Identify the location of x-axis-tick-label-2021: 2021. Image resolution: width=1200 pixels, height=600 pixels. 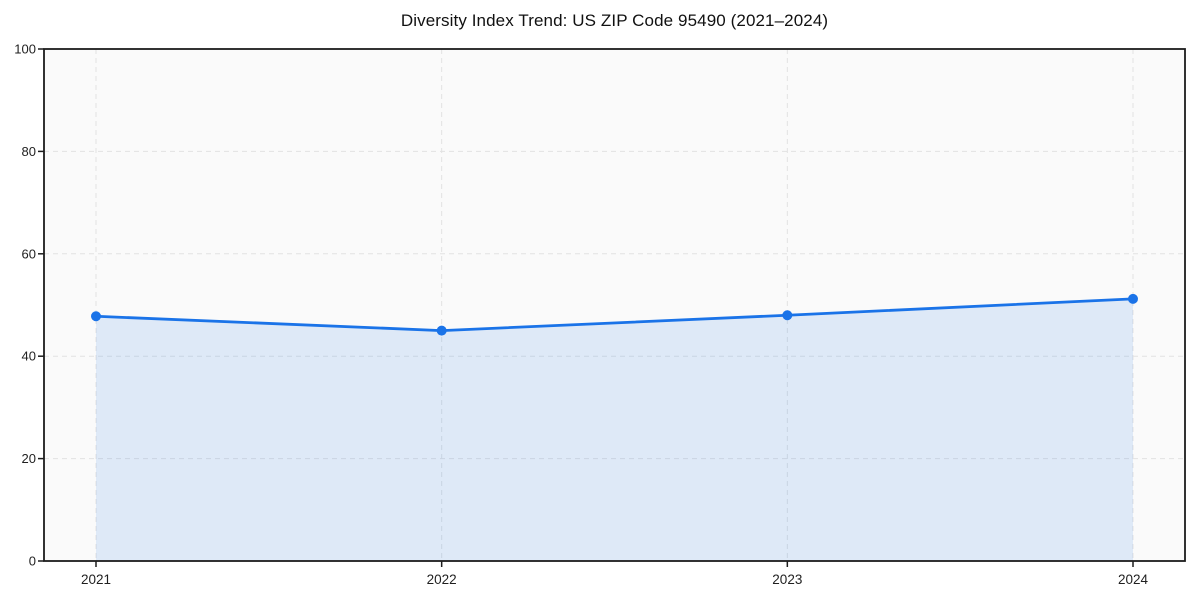
(96, 579).